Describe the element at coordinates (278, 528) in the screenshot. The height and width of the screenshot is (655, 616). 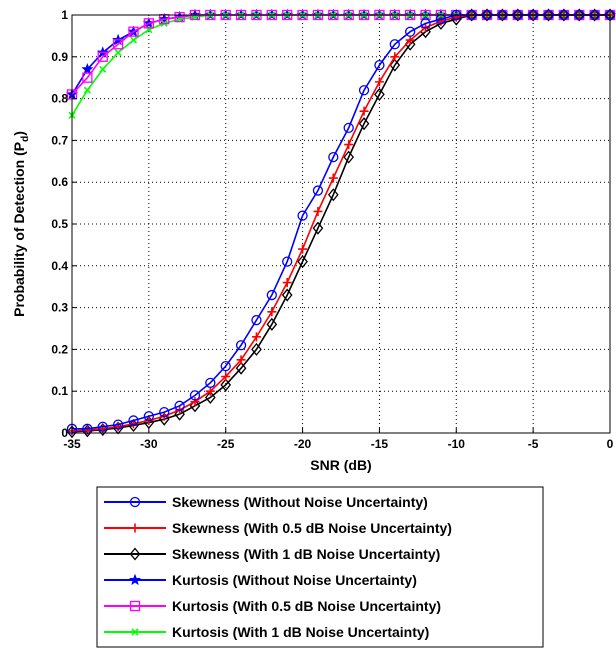
I see `legend-item: Skewness (With 0.5 dB Noise Uncertainty)` at that location.